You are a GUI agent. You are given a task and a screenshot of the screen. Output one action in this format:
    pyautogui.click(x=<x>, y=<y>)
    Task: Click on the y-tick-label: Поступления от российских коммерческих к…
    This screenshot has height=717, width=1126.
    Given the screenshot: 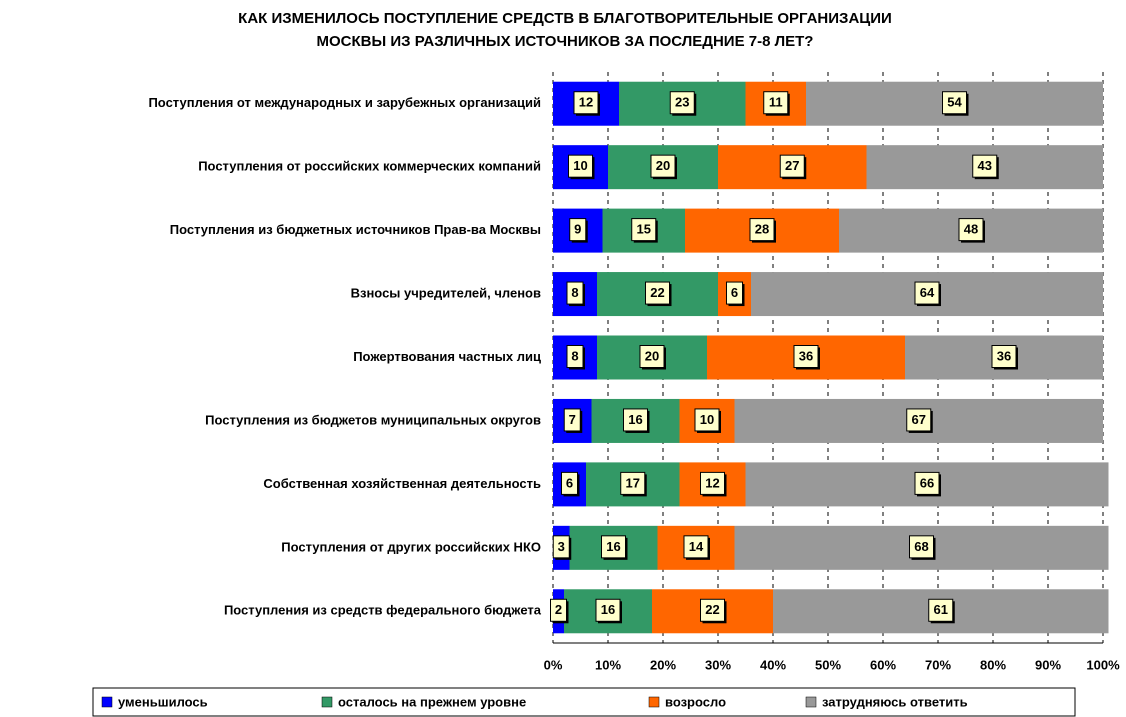 What is the action you would take?
    pyautogui.click(x=369, y=166)
    